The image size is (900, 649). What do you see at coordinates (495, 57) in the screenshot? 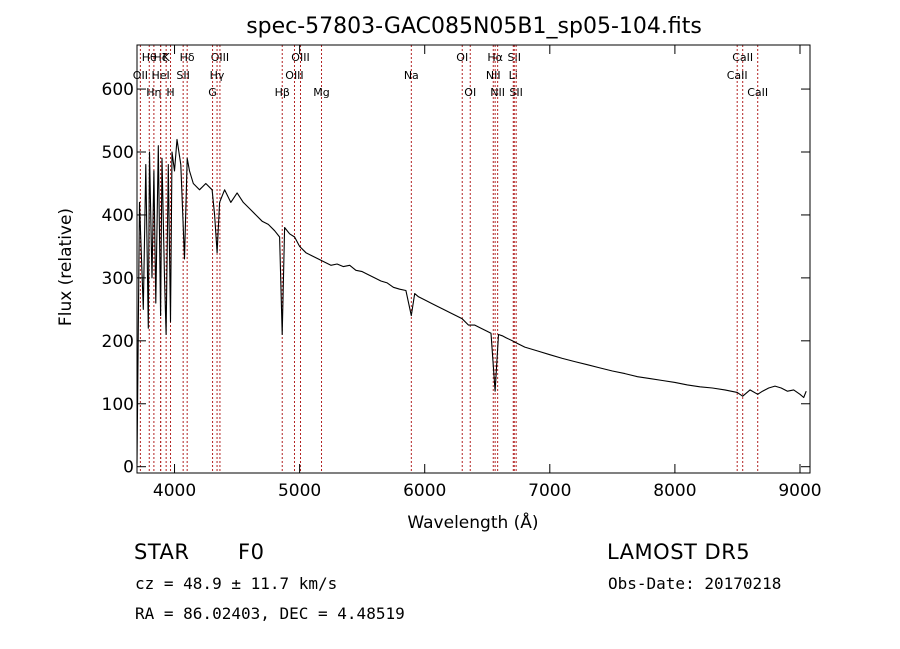
I see `line-marker-label-19: Hα` at bounding box center [495, 57].